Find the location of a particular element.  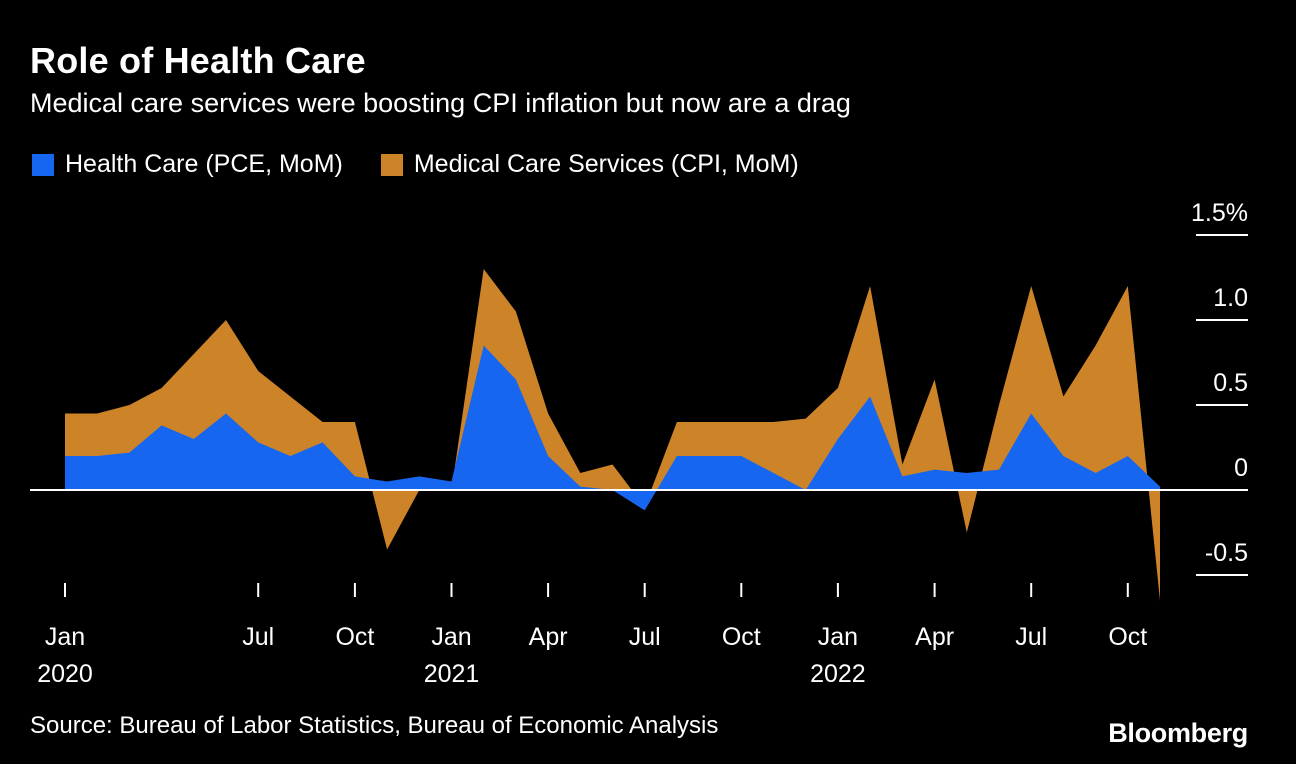

legend-item-medical-care-cpi: Medical Care Services (CPI, MoM) is located at coordinates (589, 164).